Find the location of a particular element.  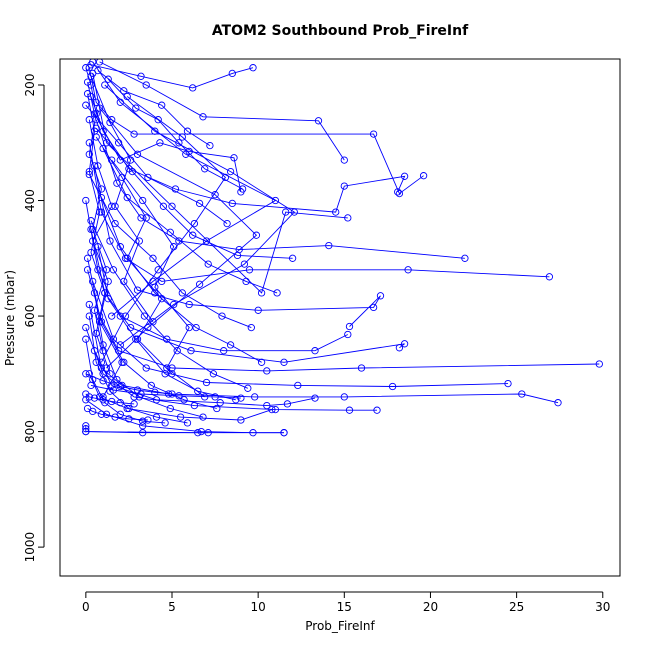

y-tick-label: 1000 is located at coordinates (30, 547).